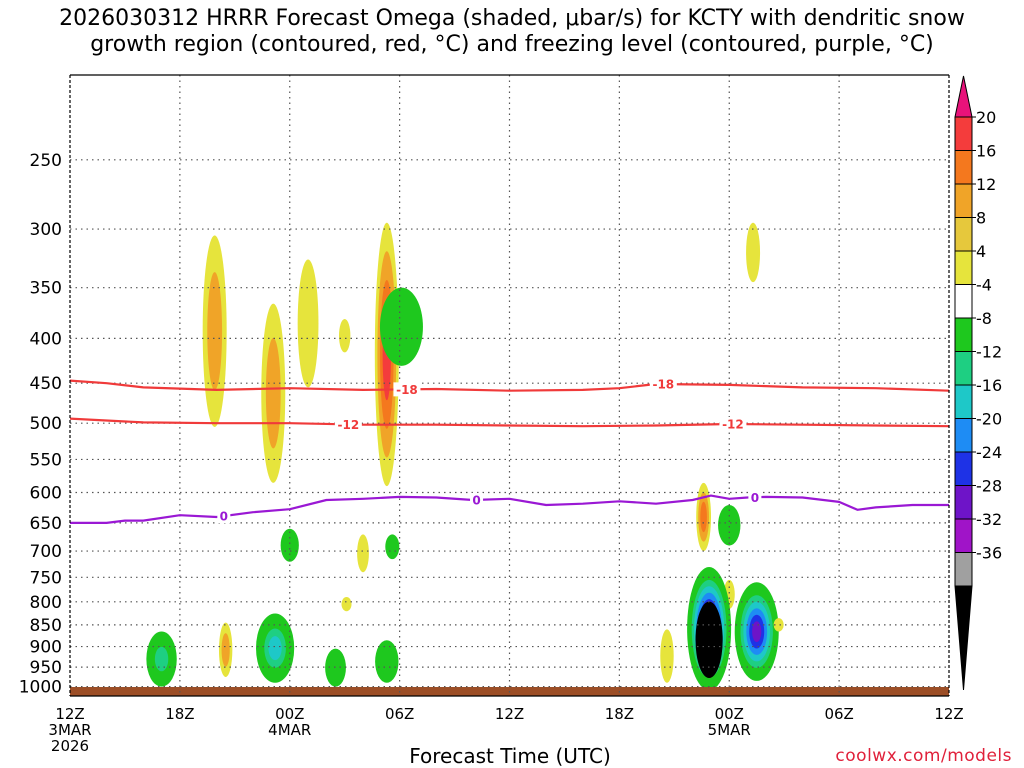 The image size is (1024, 768). Describe the element at coordinates (40, 688) in the screenshot. I see `y-tick-label-1000: 1000` at that location.